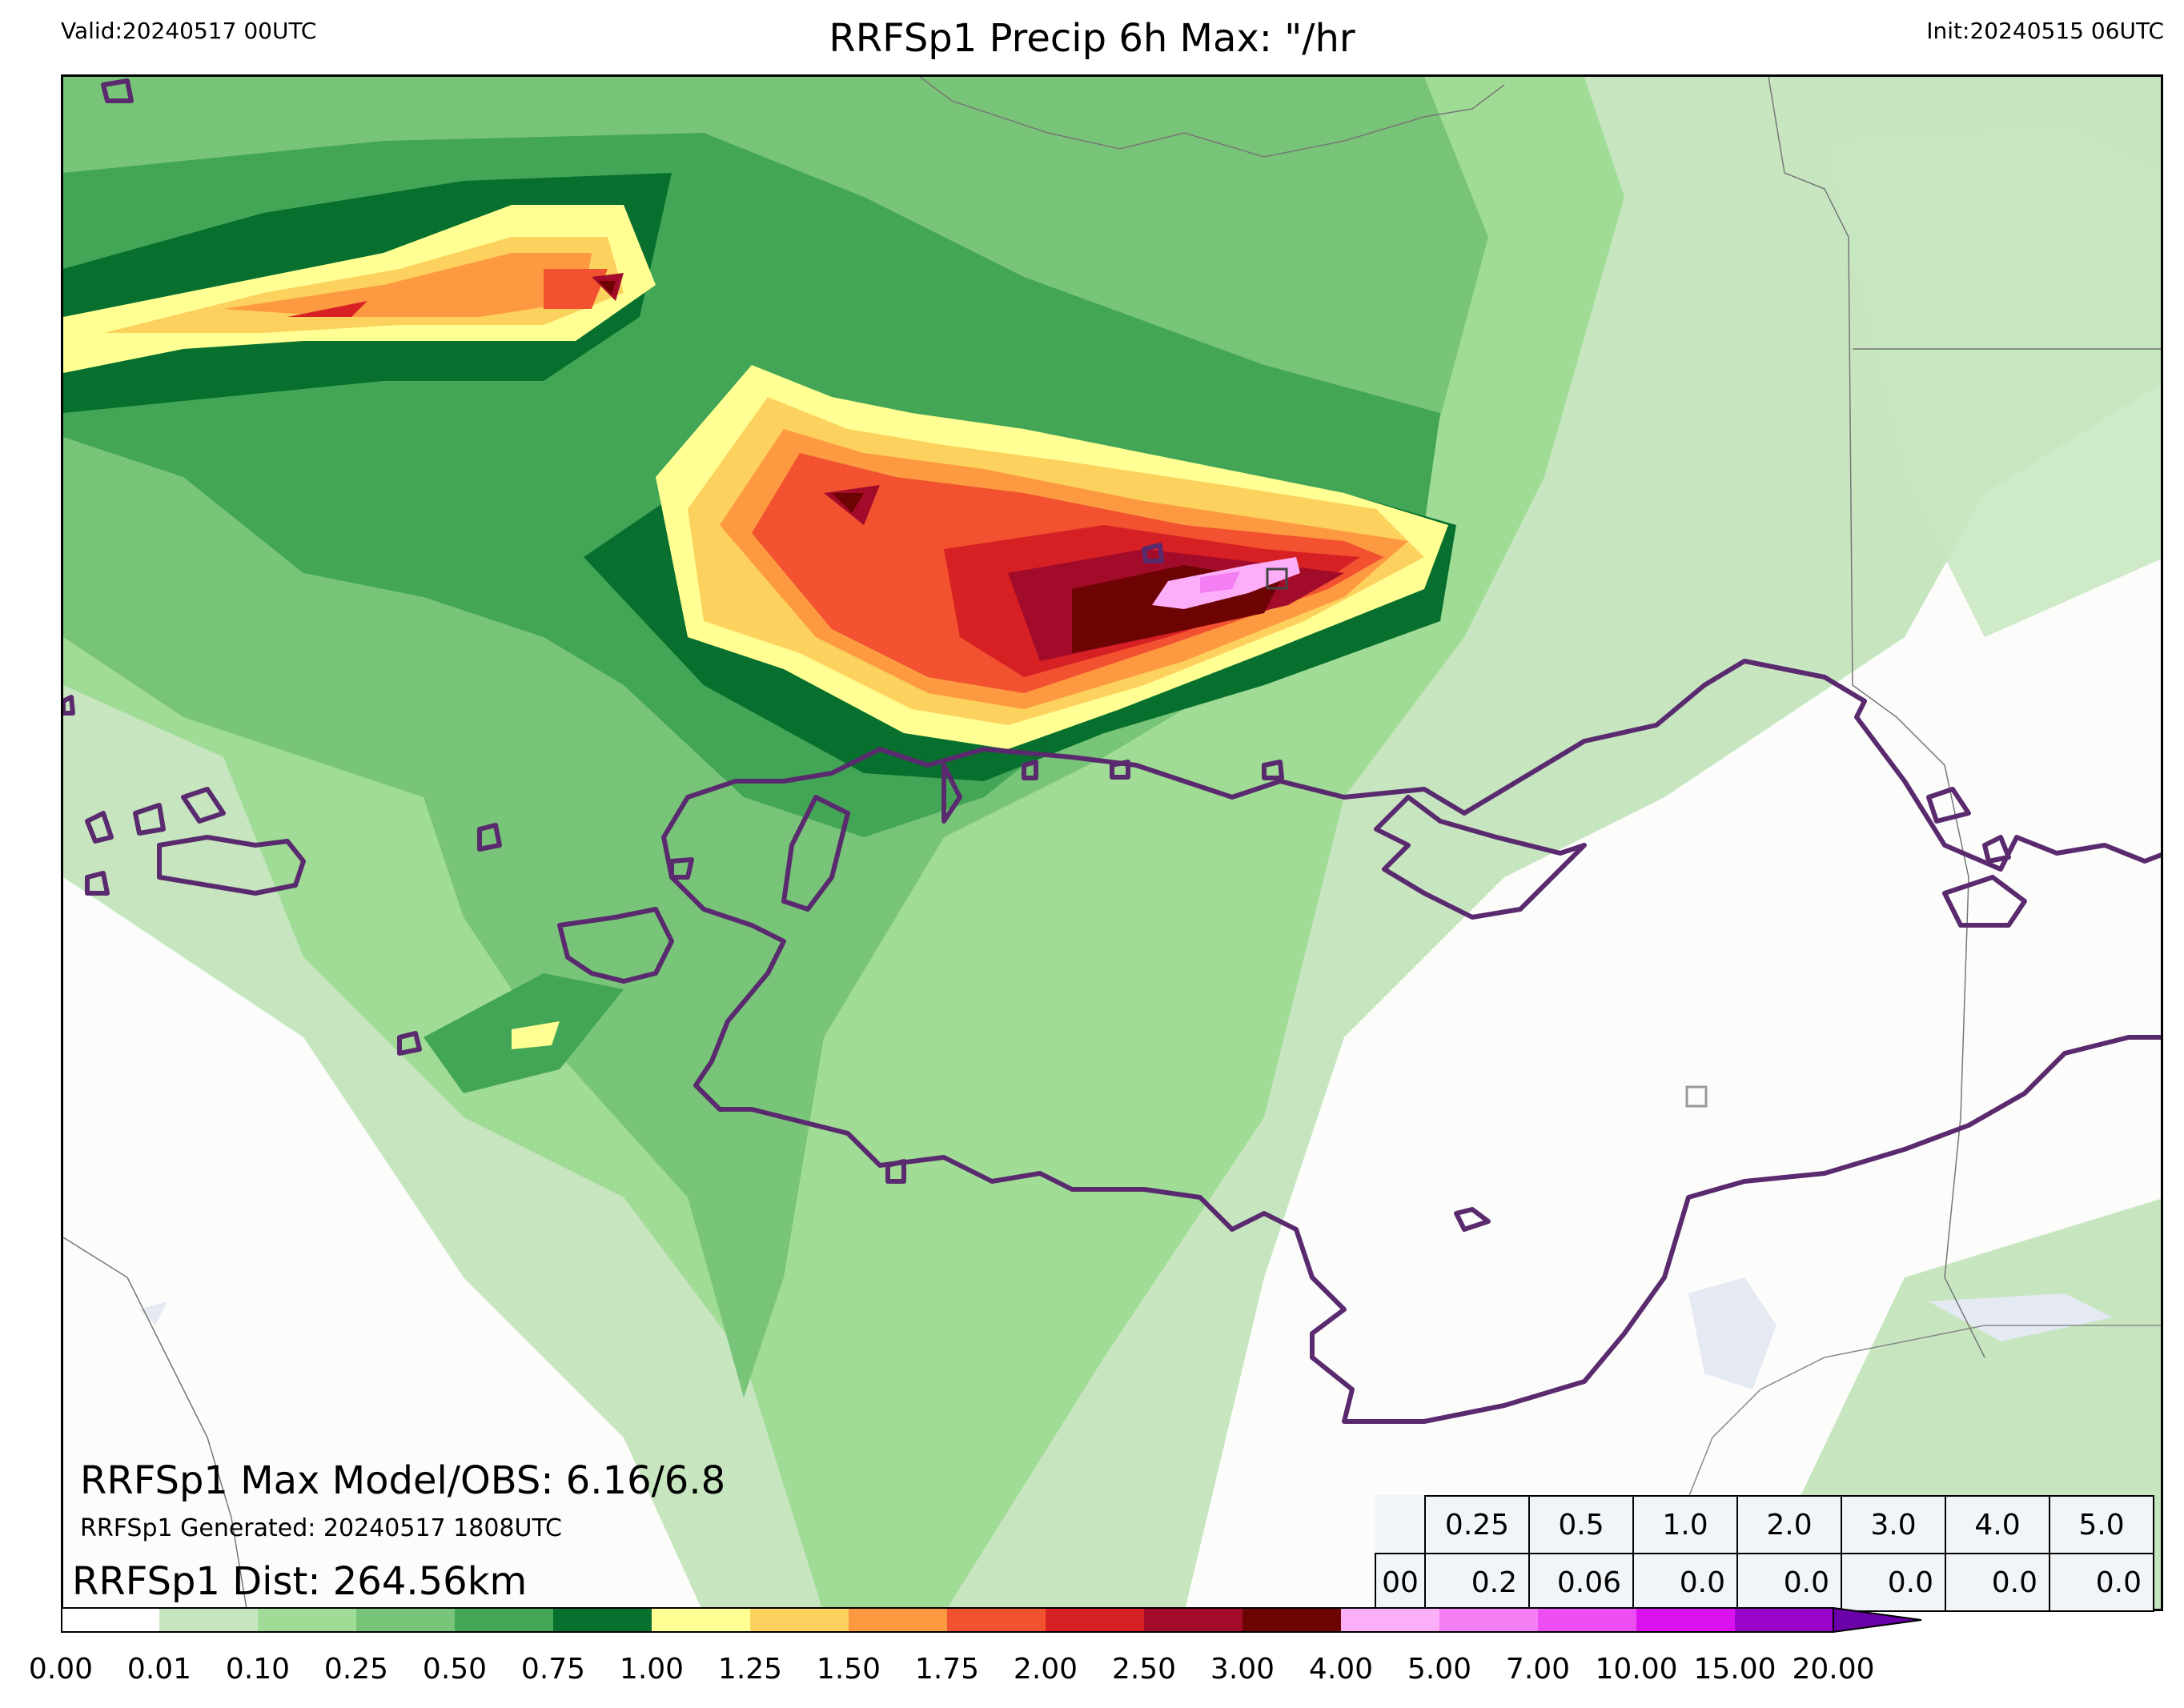 Image resolution: width=2184 pixels, height=1708 pixels. I want to click on threshold-cell: 3.0, so click(1893, 1524).